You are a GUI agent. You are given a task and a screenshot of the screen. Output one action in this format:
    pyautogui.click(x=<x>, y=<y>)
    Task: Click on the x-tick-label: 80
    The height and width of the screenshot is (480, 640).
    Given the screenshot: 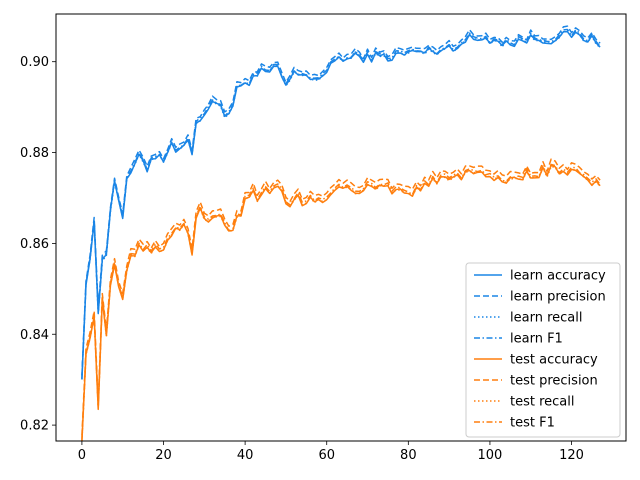 What is the action you would take?
    pyautogui.click(x=408, y=455)
    